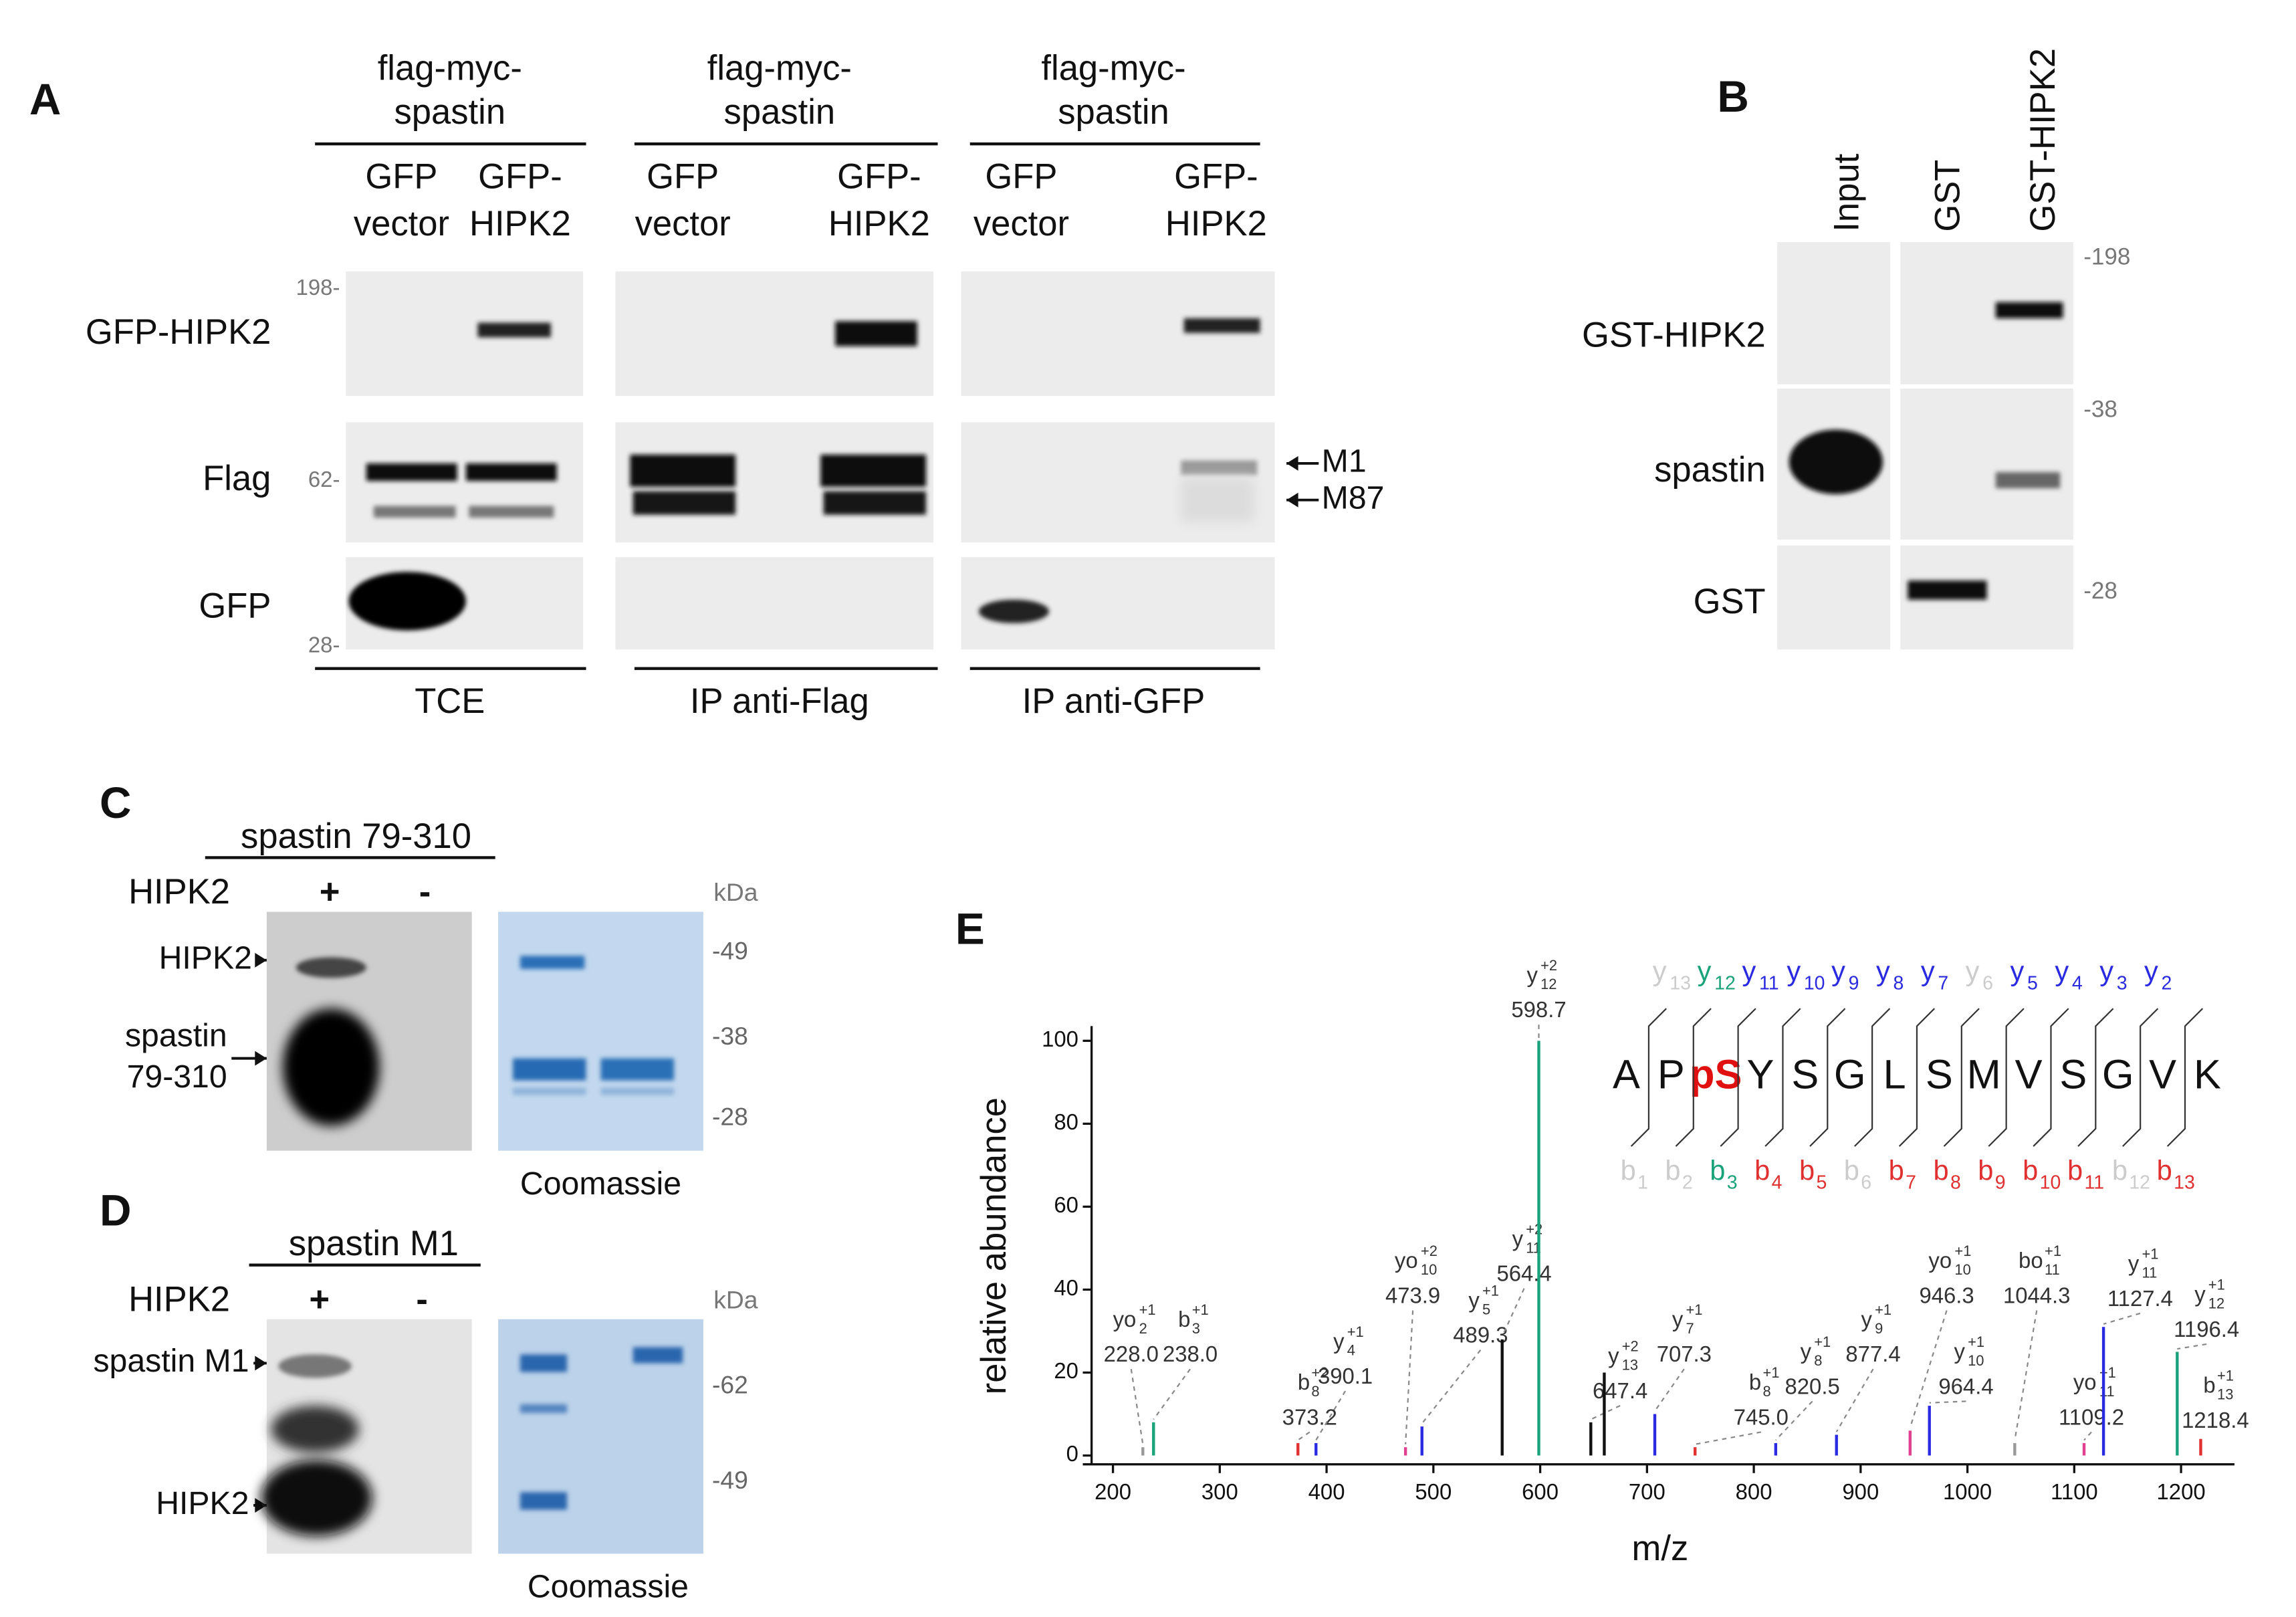  I want to click on panel-label: C, so click(115, 803).